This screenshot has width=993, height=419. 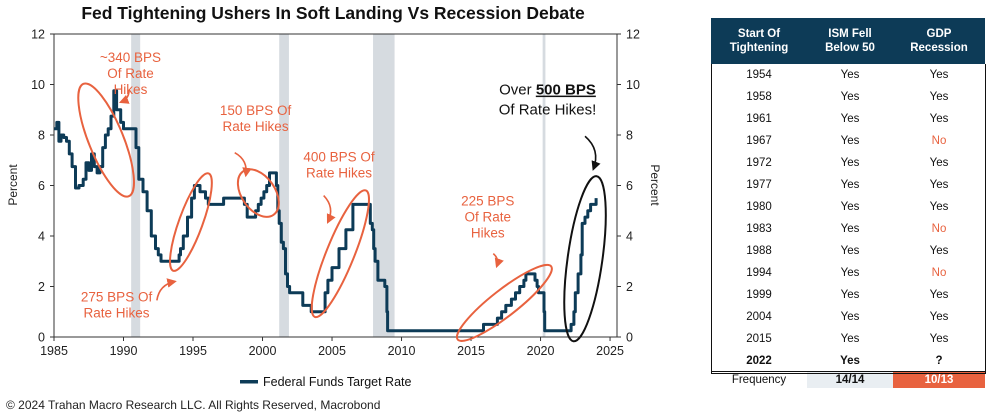 I want to click on year-cell: 1958, so click(x=759, y=96).